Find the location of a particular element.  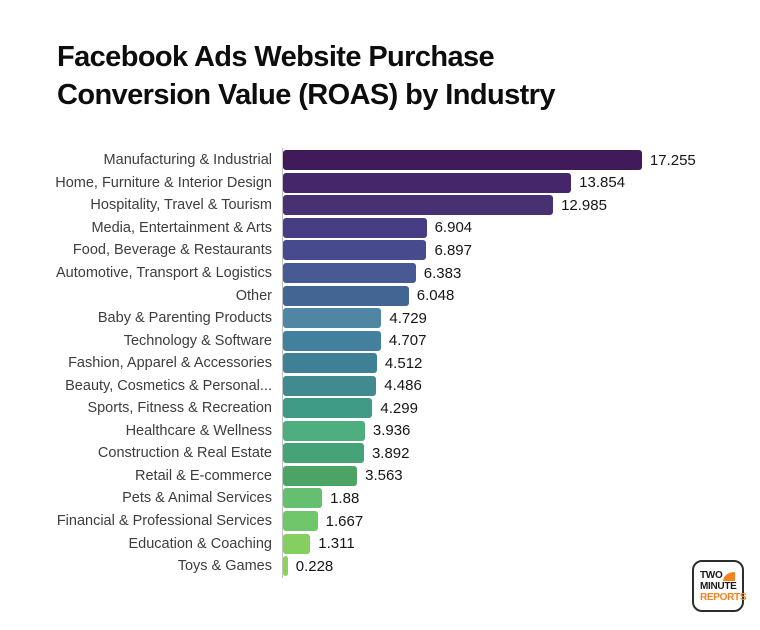

category-label: Education & Coaching is located at coordinates (200, 543).